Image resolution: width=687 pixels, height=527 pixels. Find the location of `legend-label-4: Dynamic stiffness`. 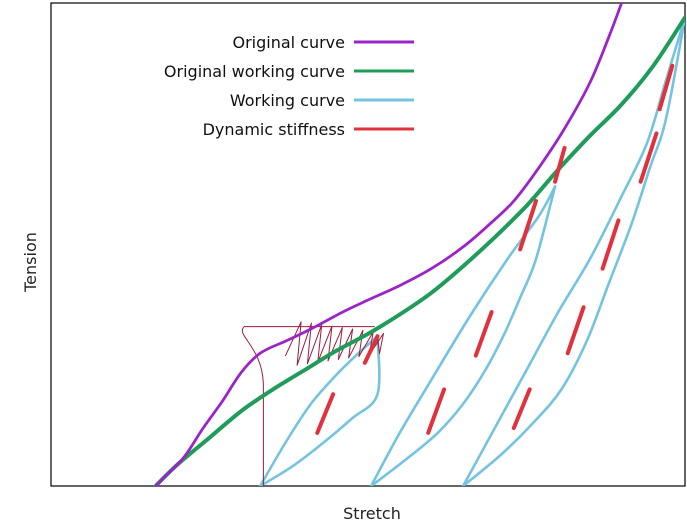

legend-label-4: Dynamic stiffness is located at coordinates (274, 129).